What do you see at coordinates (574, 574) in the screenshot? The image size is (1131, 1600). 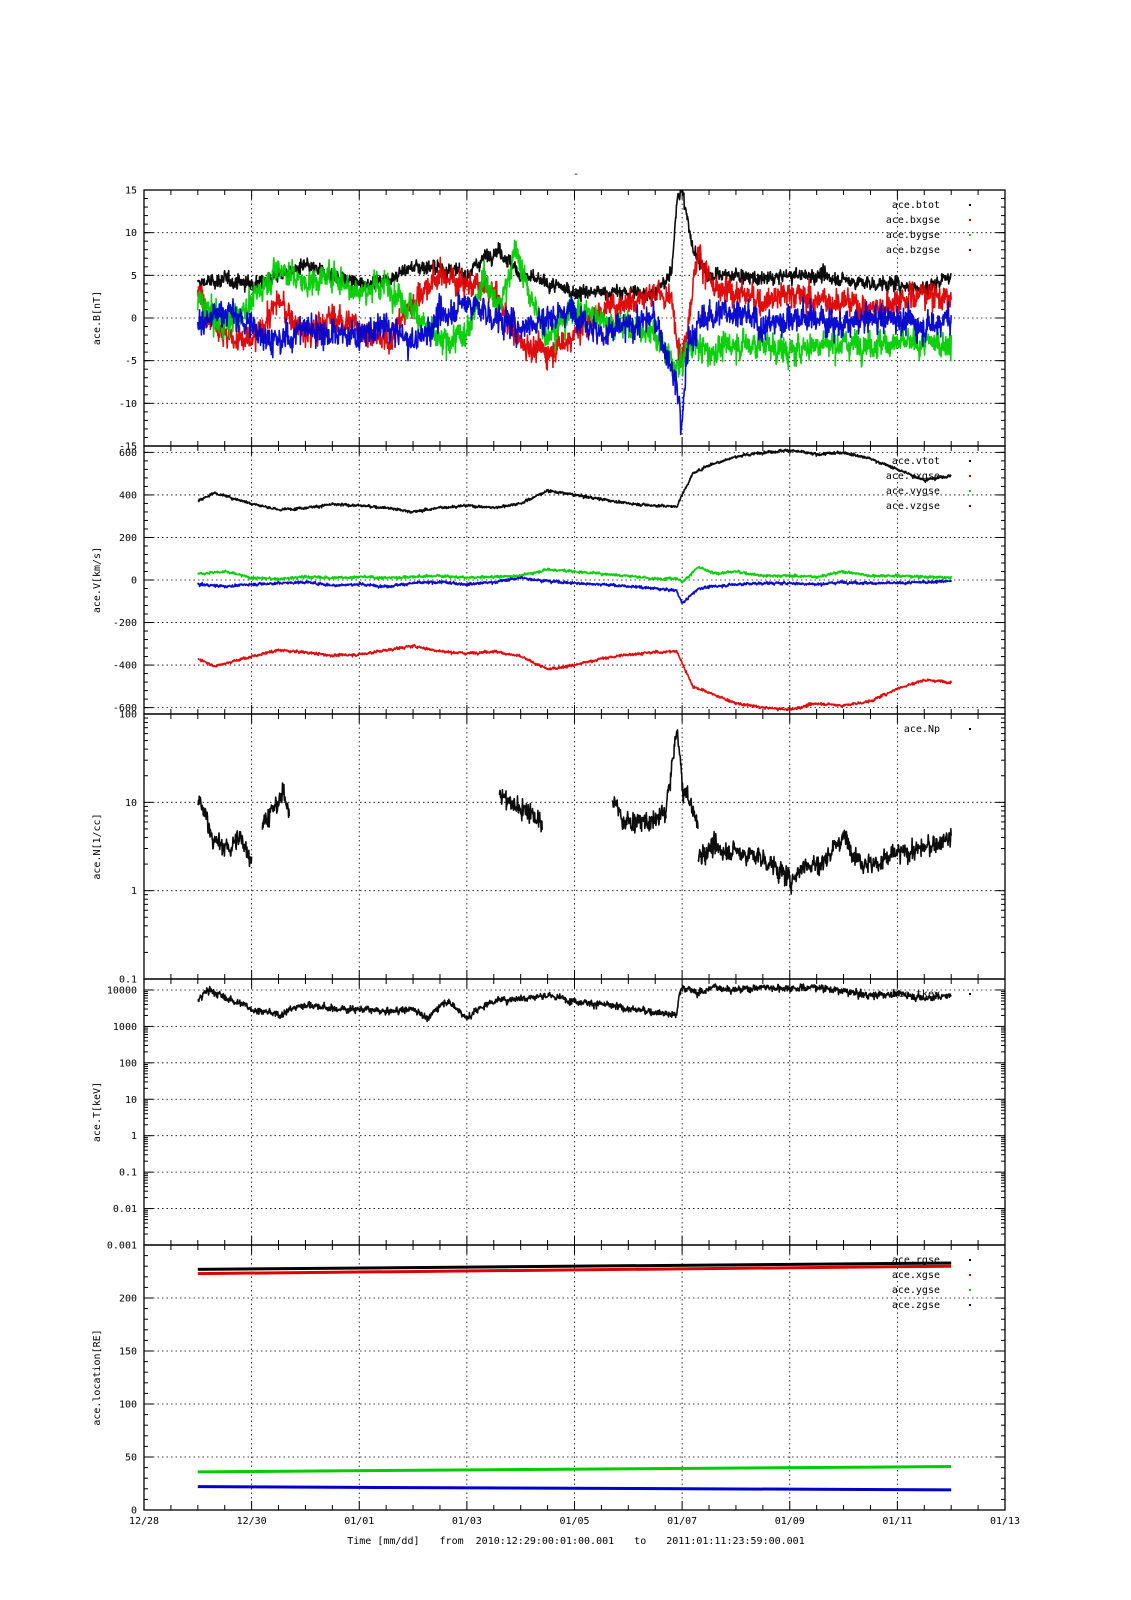 I see `series-trace-ace.vygse` at bounding box center [574, 574].